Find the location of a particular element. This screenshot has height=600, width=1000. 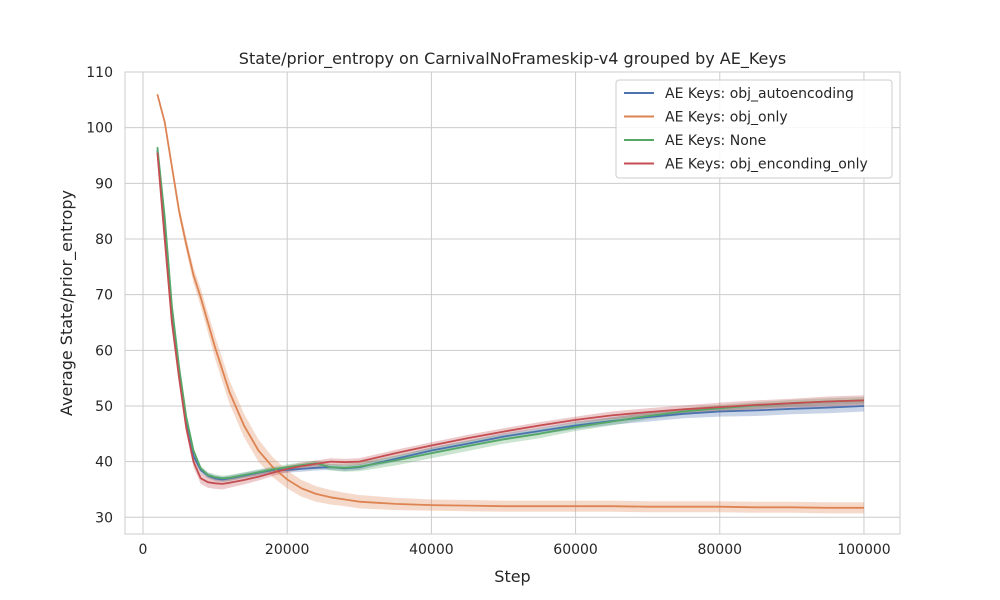

y-tick-label: 30 is located at coordinates (104, 518).